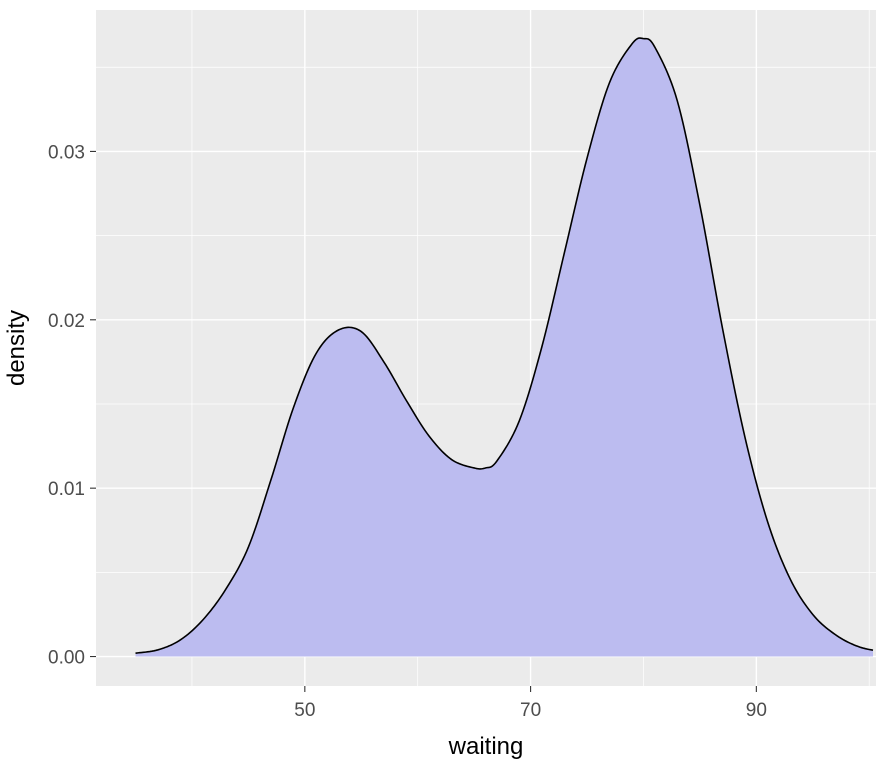 The image size is (886, 763). Describe the element at coordinates (756, 710) in the screenshot. I see `x-tick-label: 90` at that location.